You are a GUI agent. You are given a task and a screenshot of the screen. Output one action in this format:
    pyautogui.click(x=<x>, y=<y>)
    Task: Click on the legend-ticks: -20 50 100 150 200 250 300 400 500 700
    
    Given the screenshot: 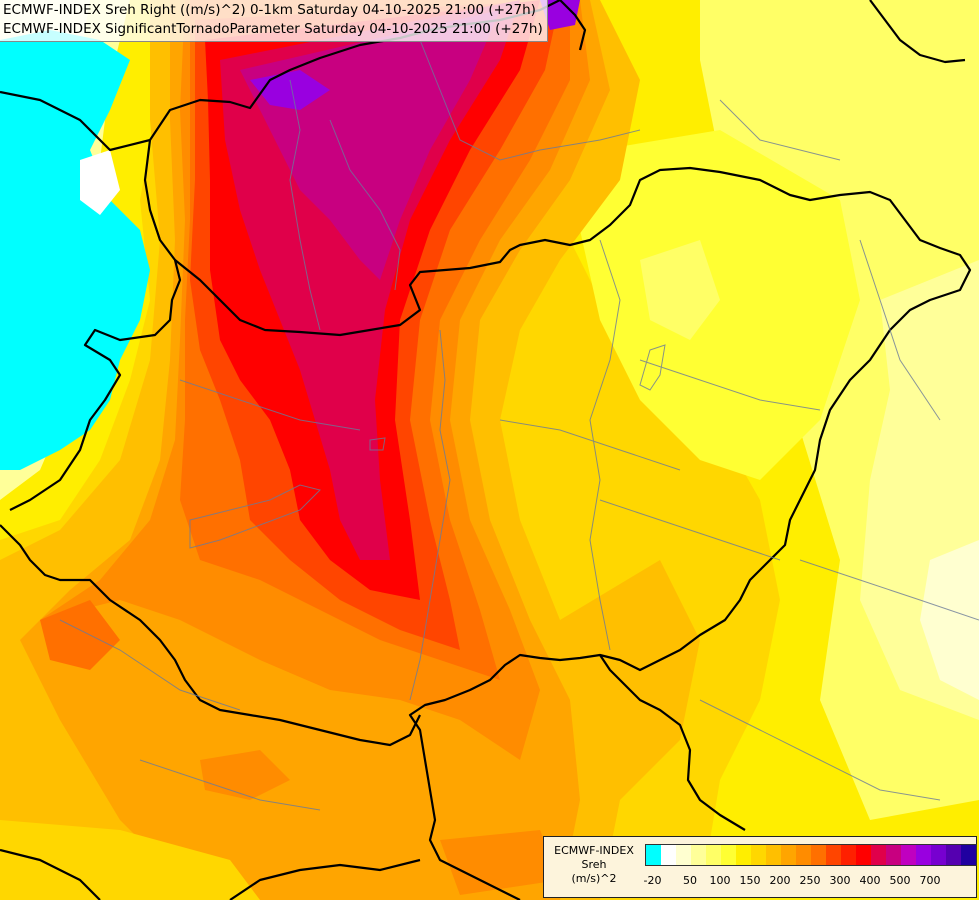 What is the action you would take?
    pyautogui.click(x=806, y=881)
    